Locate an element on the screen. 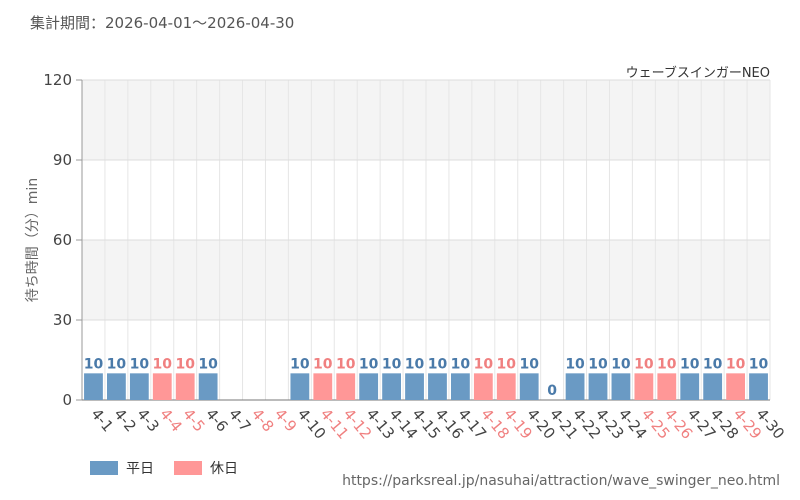 Image resolution: width=800 pixels, height=500 pixels. legend: 平日 休日 is located at coordinates (174, 468).